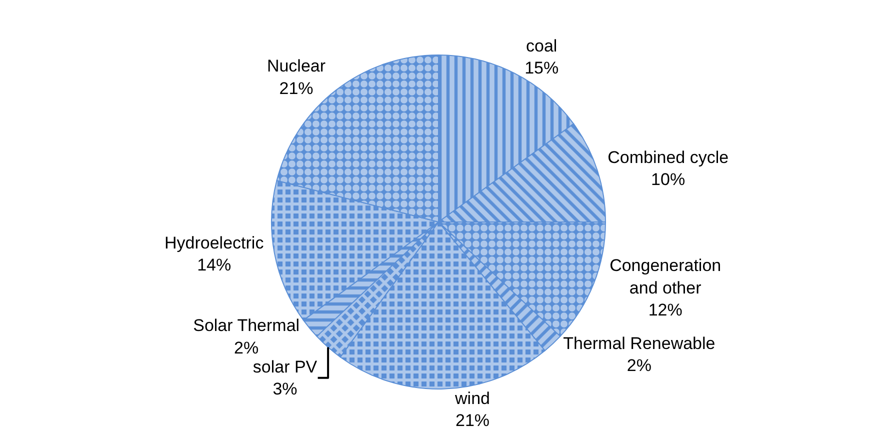 The height and width of the screenshot is (434, 877). What do you see at coordinates (541, 68) in the screenshot?
I see `data-label: 15%` at bounding box center [541, 68].